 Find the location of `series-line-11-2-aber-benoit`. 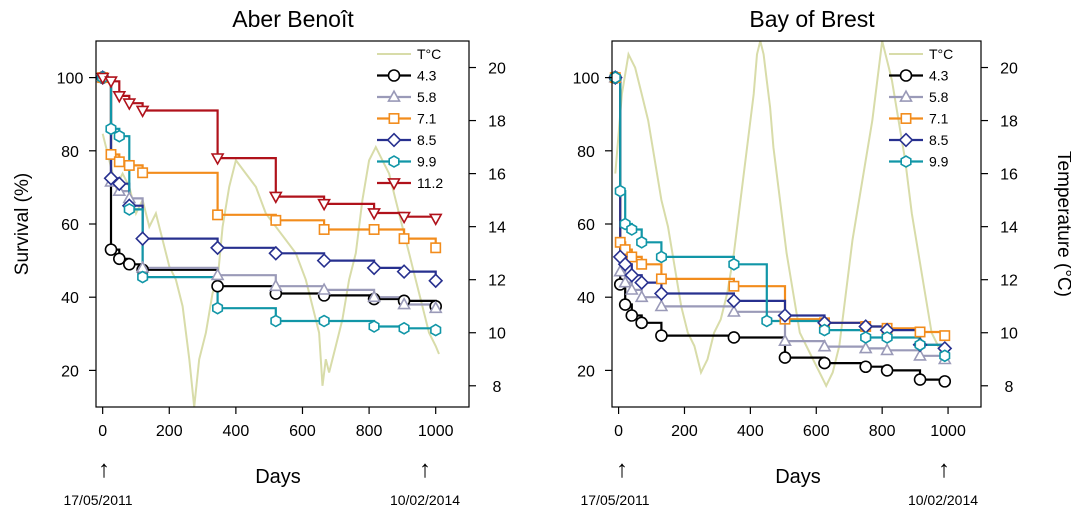

series-line-11-2-aber-benoit is located at coordinates (269, 147).